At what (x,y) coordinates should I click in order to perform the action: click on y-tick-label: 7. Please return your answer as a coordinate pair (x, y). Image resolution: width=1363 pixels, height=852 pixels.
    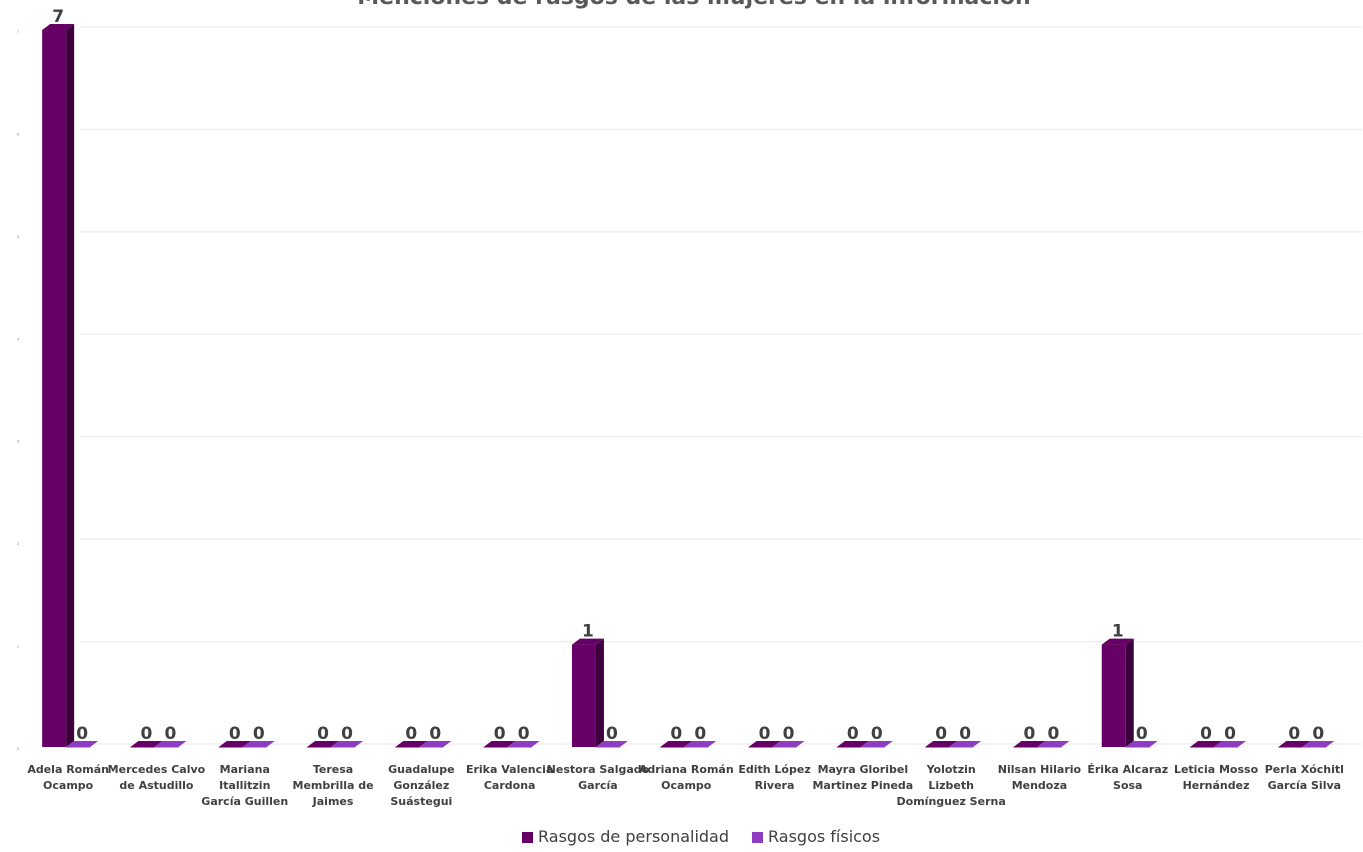
    Looking at the image, I should click on (18, 31).